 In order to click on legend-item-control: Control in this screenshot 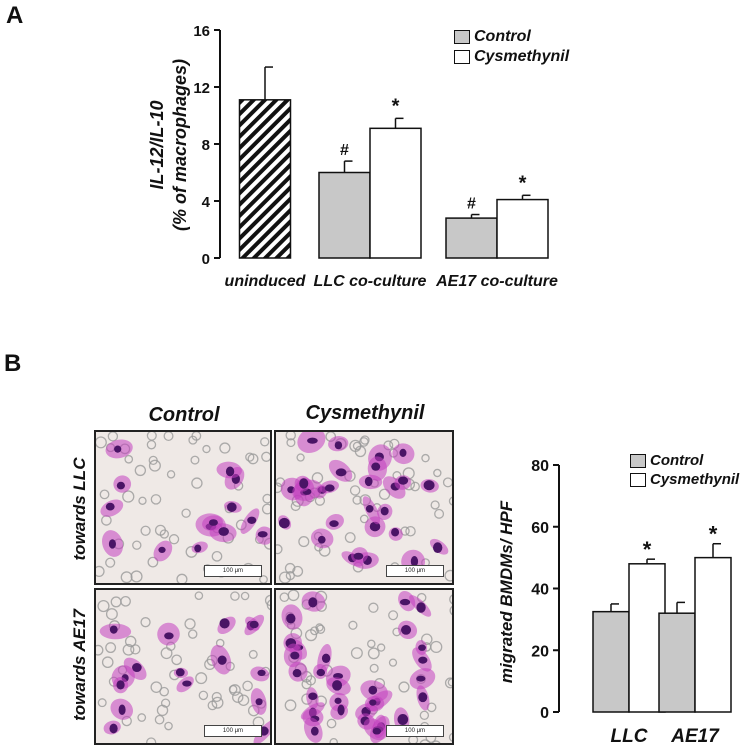, I will do `click(511, 37)`.